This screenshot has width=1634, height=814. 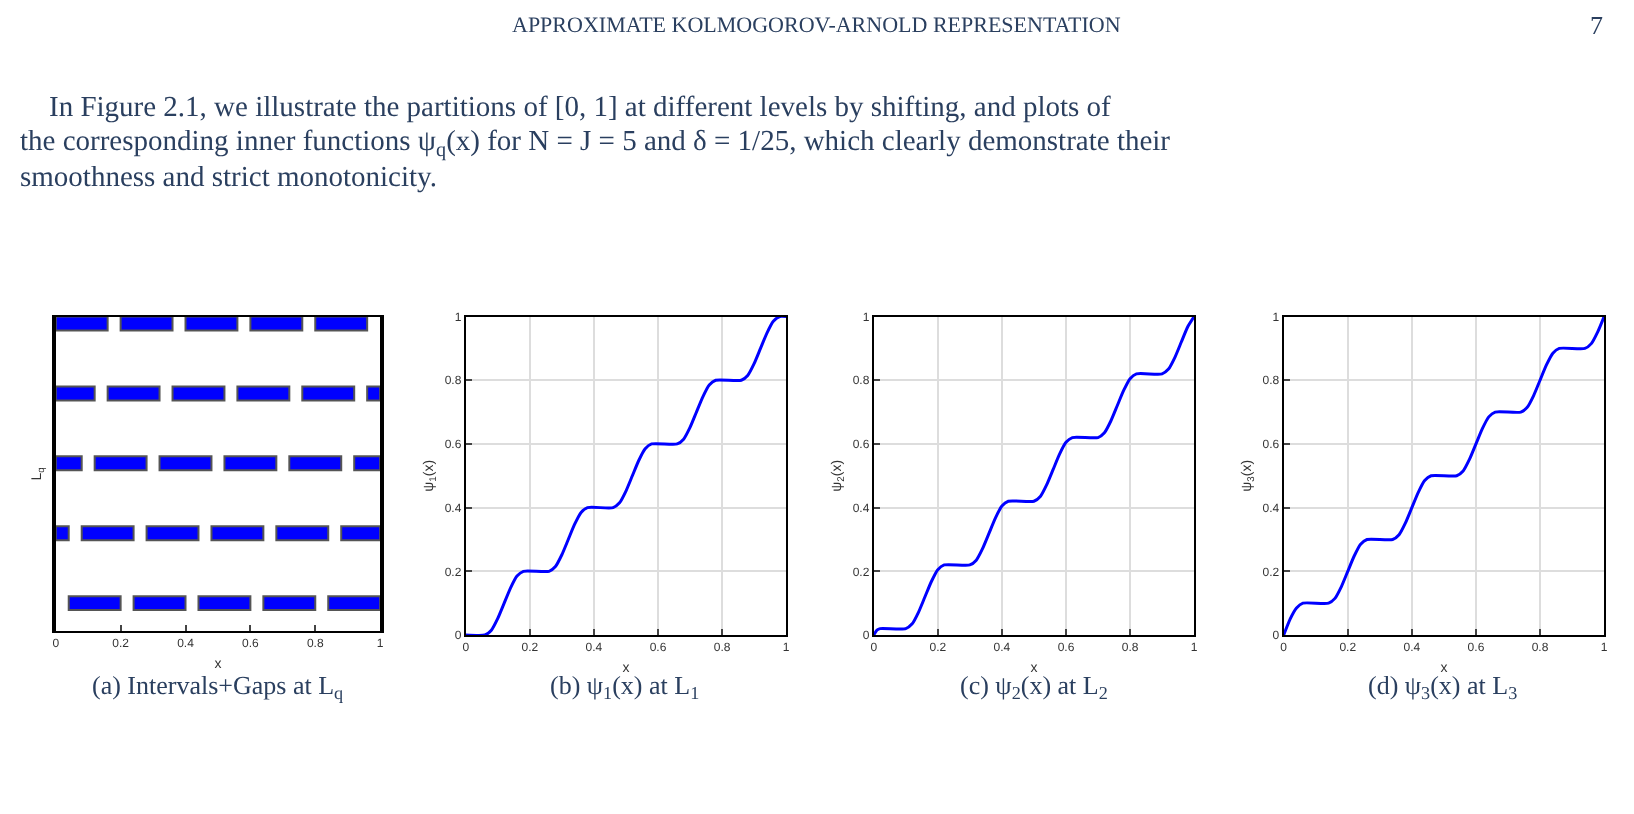 What do you see at coordinates (1034, 687) in the screenshot?
I see `text: (c) ψ$_{2}$(x) at L$_{2}$` at bounding box center [1034, 687].